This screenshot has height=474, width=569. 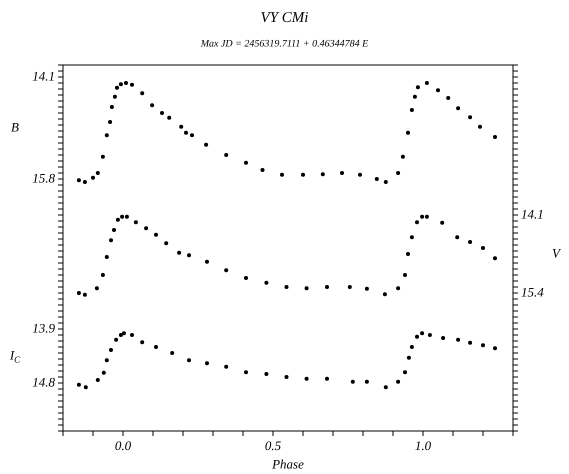 I want to click on y2-axis-title: V, so click(x=557, y=252).